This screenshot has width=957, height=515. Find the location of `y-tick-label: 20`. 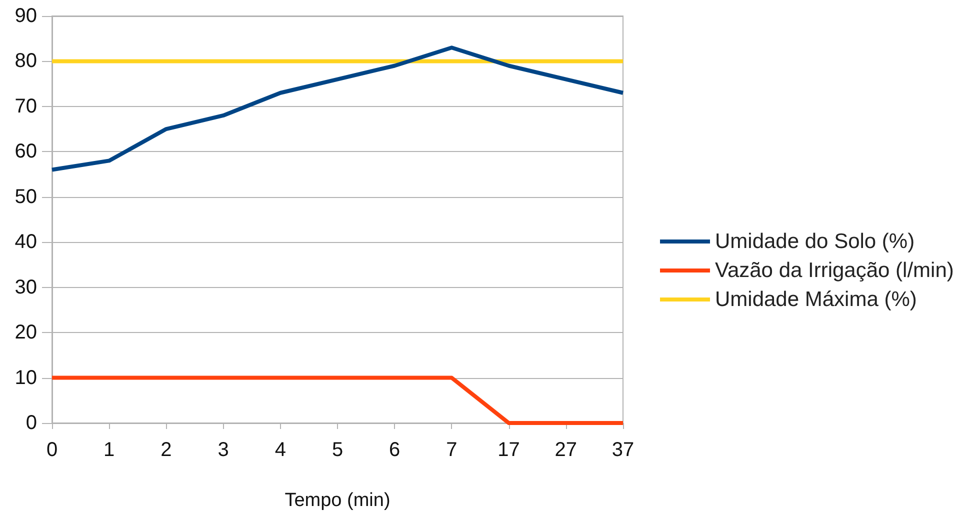

y-tick-label: 20 is located at coordinates (25, 333).